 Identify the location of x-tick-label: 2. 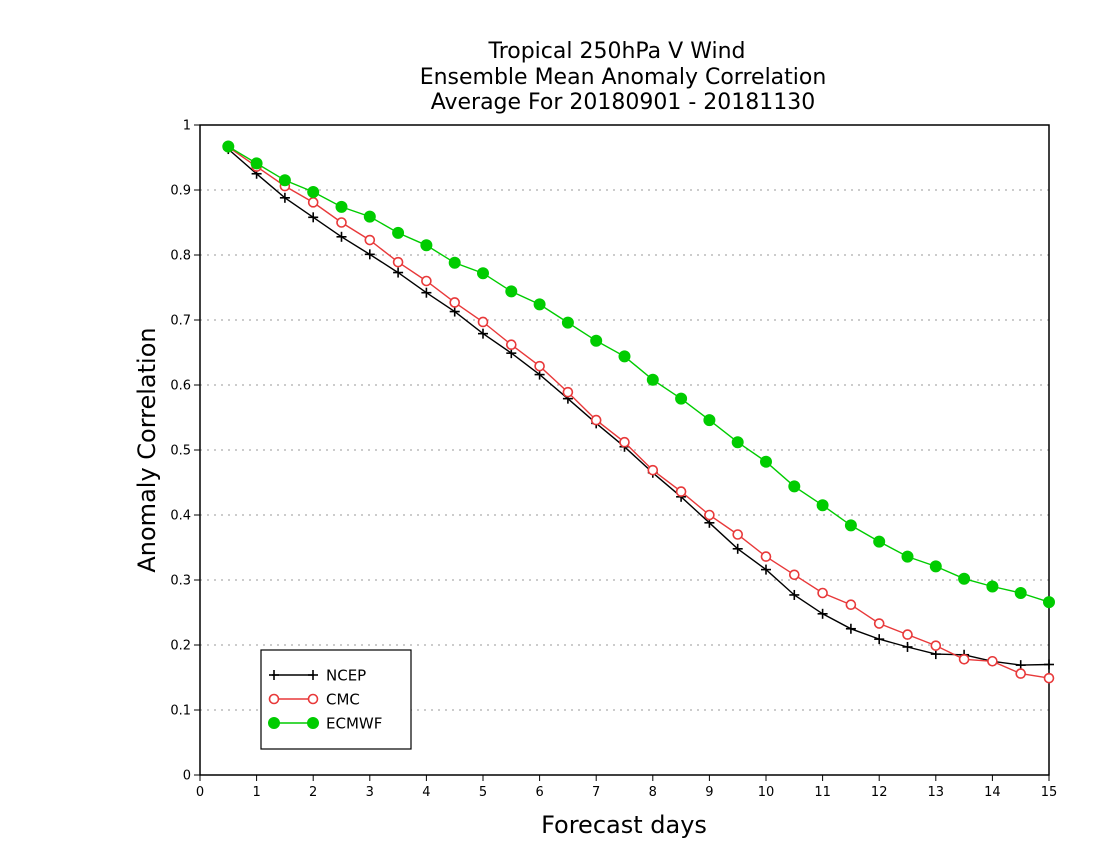
(313, 792).